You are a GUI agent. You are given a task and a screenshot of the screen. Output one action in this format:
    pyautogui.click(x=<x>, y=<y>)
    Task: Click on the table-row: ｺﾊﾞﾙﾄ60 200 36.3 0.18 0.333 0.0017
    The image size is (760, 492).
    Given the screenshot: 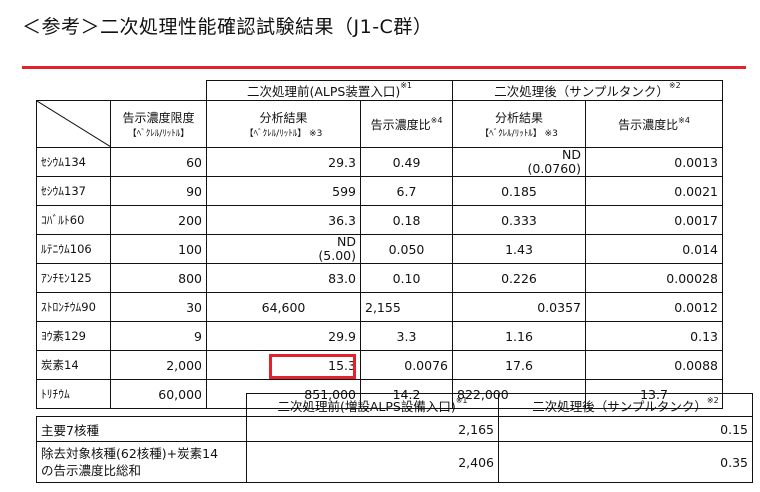 What is the action you would take?
    pyautogui.click(x=379, y=220)
    